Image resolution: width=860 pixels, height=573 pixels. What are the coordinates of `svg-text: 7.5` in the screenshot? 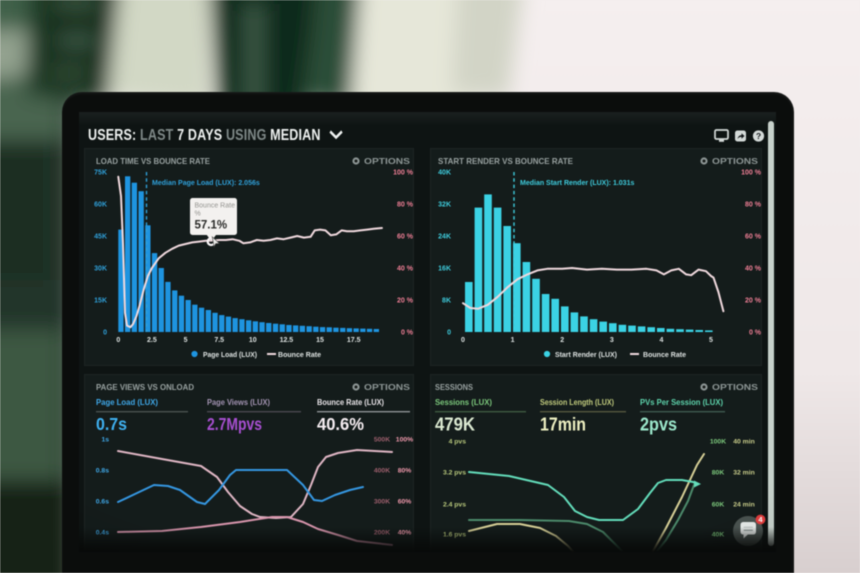 It's located at (219, 340).